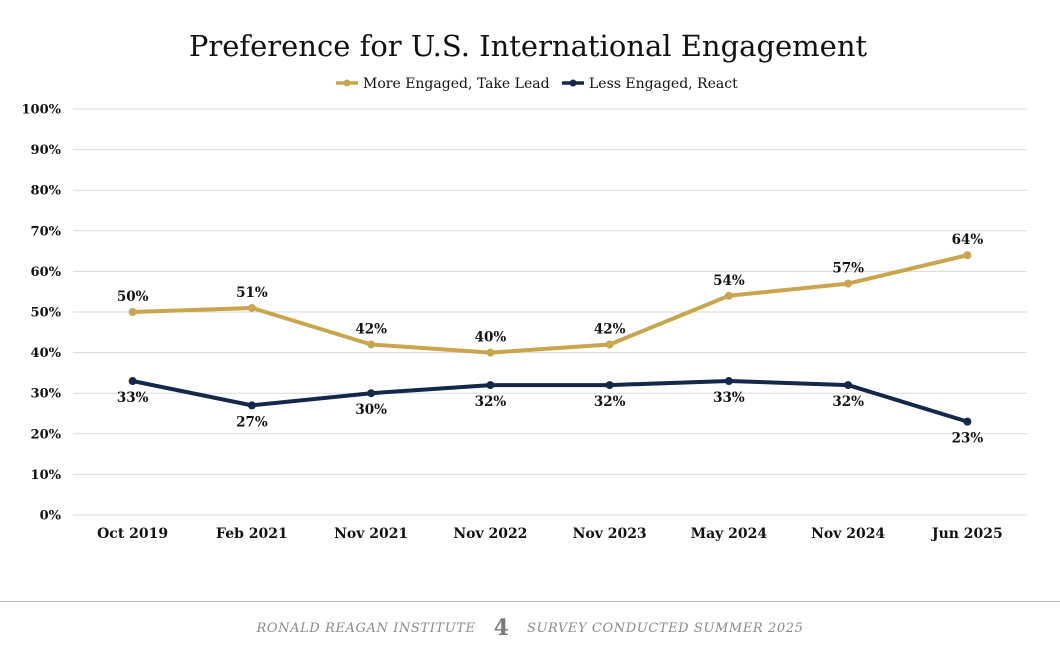 The width and height of the screenshot is (1060, 654). Describe the element at coordinates (46, 353) in the screenshot. I see `y-tick-label: 40%` at that location.